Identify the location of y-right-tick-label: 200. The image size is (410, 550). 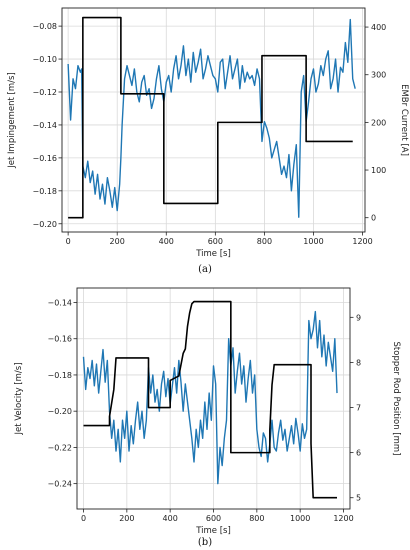
(378, 122).